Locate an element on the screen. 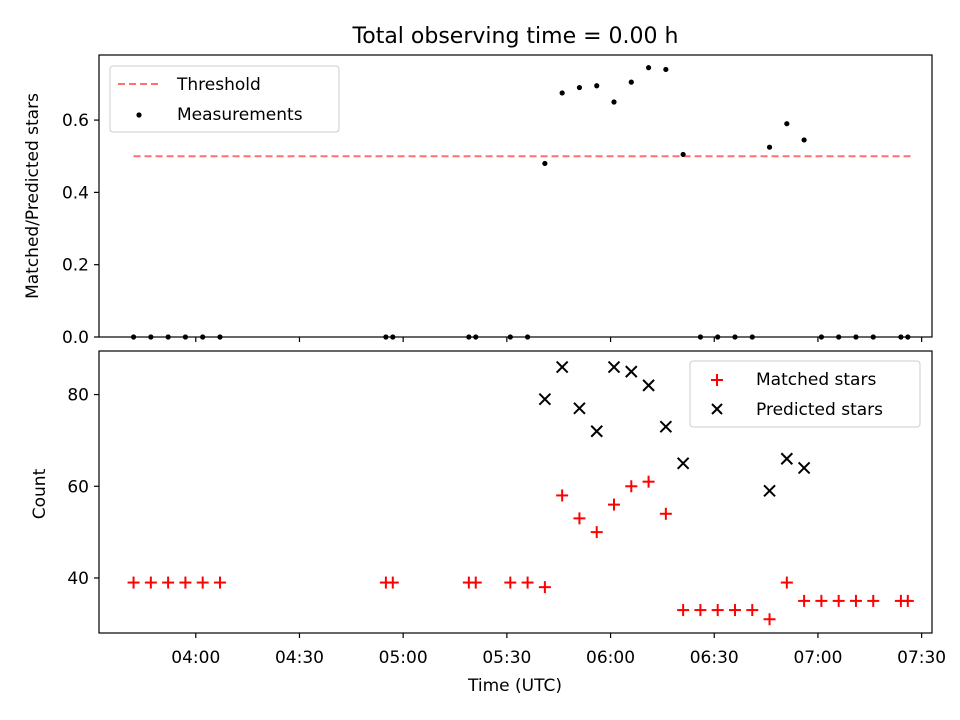  x-tick-label: 05:30 is located at coordinates (506, 658).